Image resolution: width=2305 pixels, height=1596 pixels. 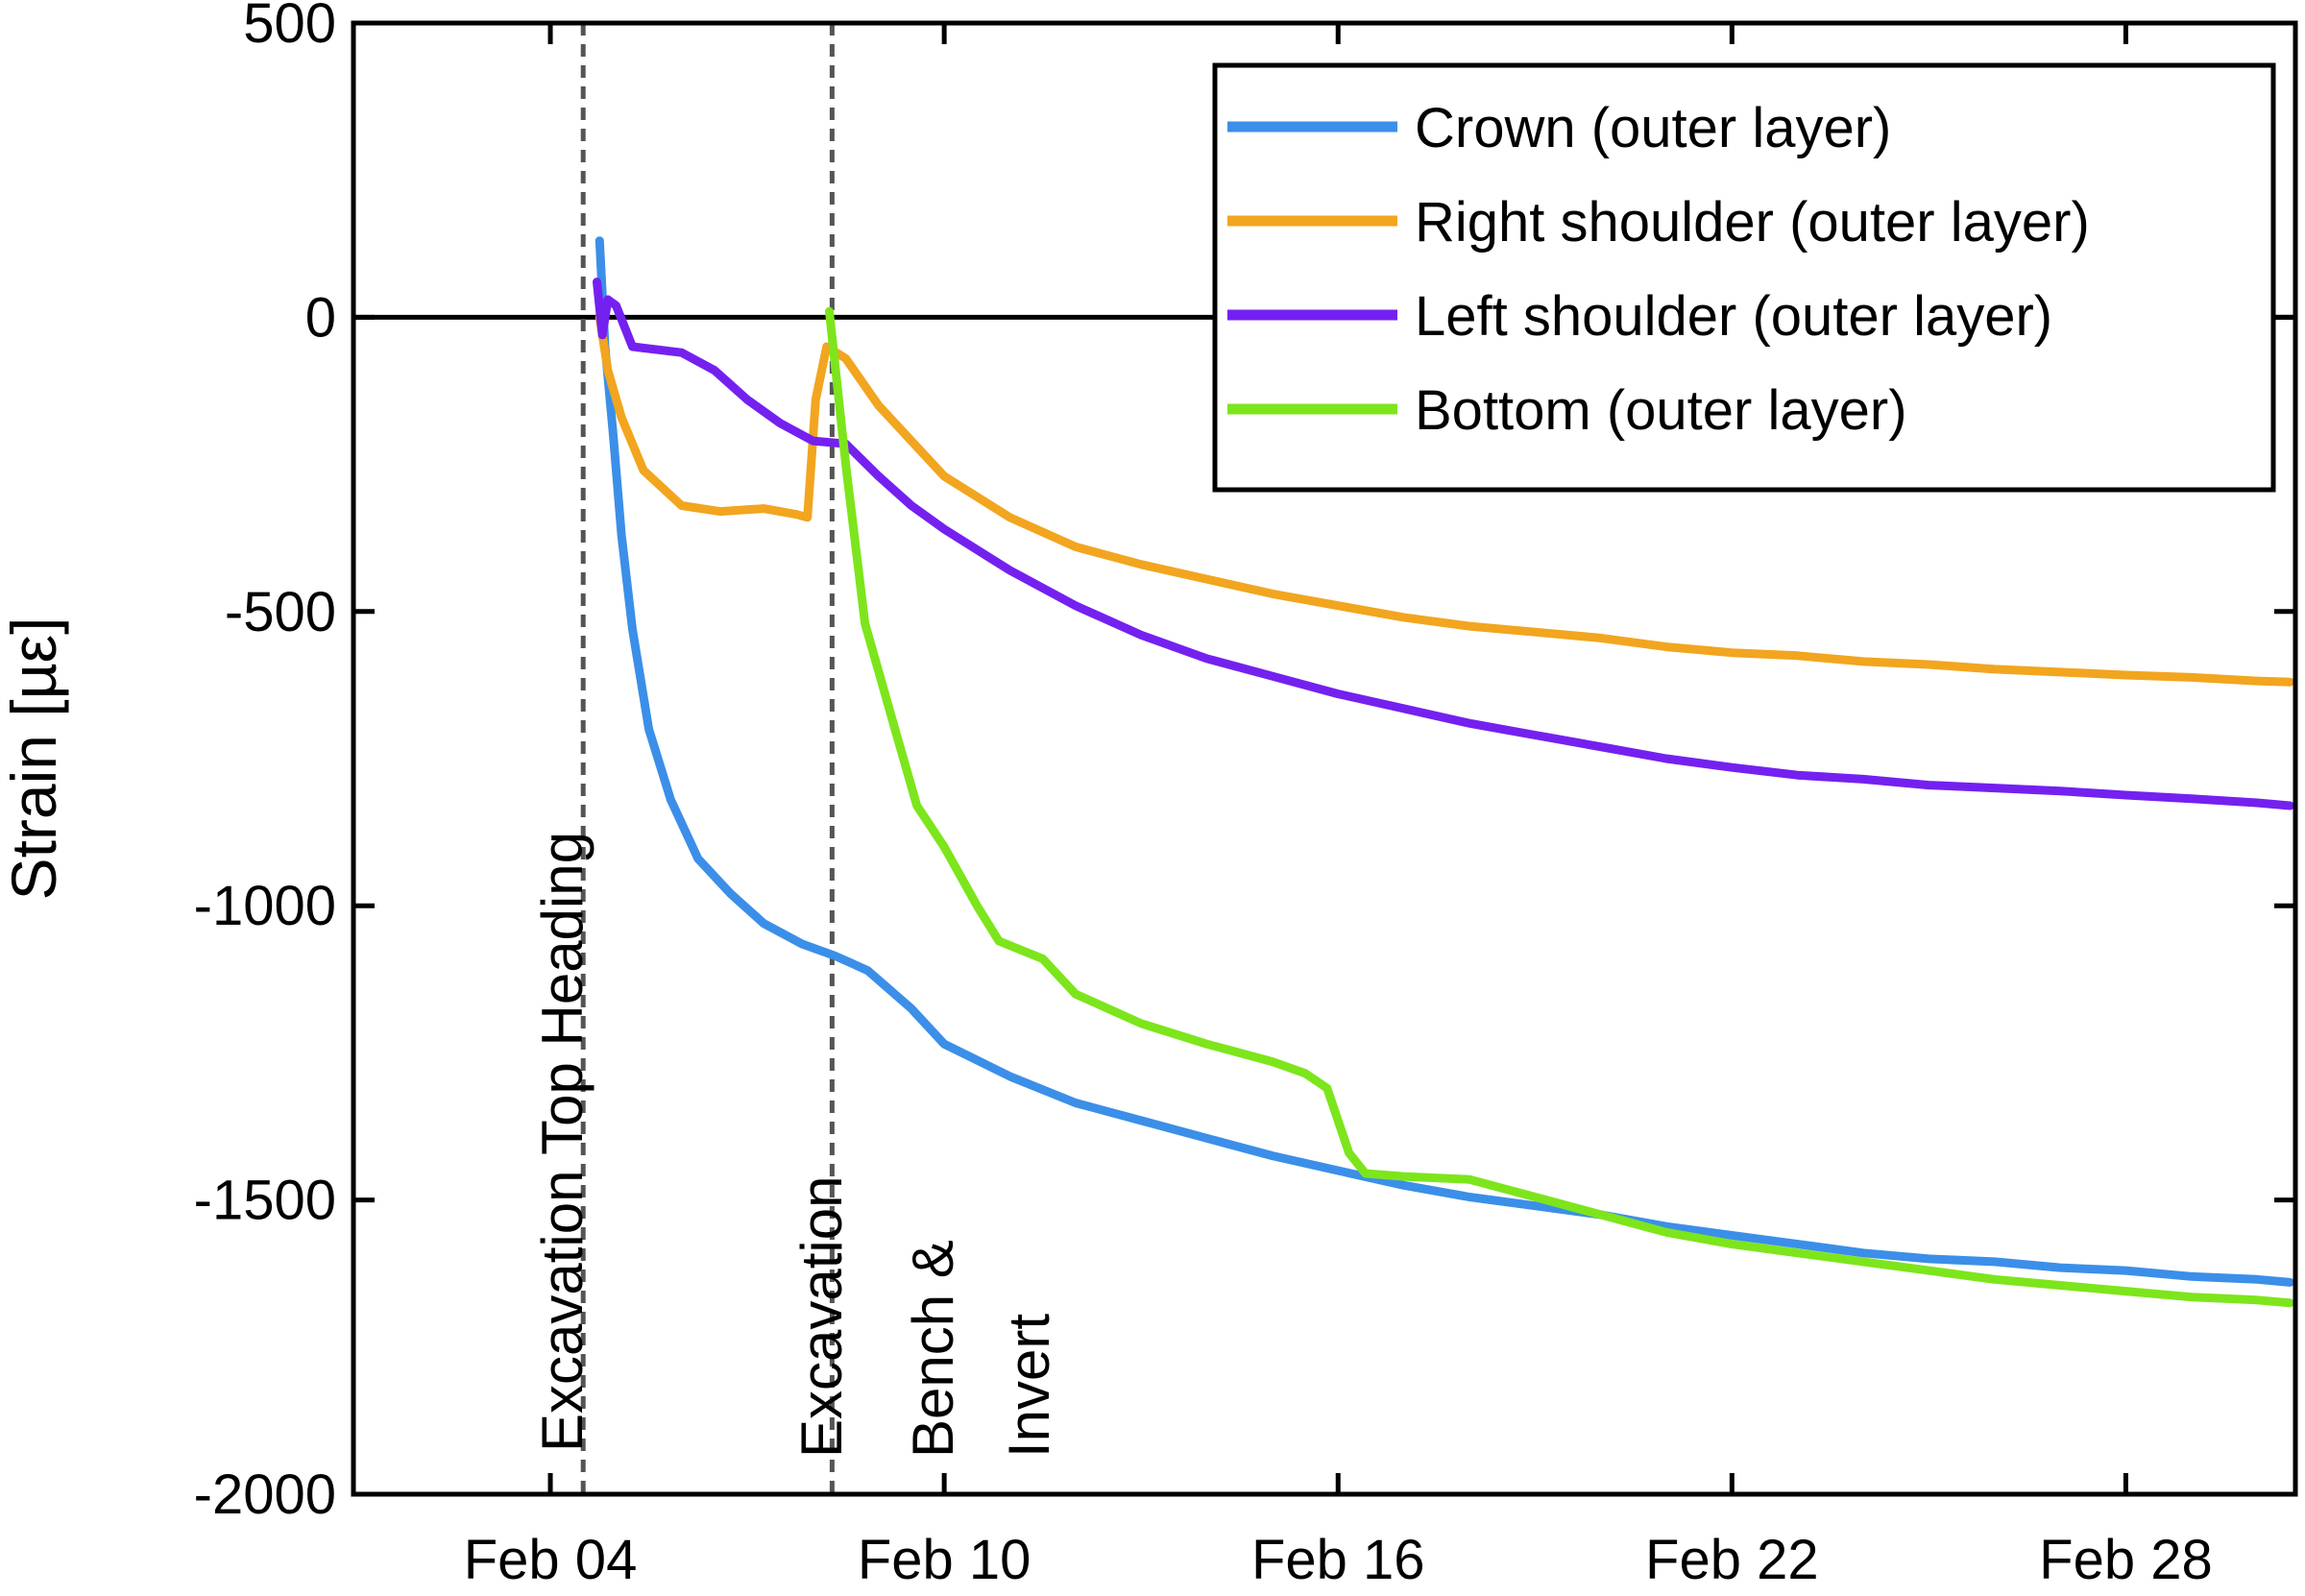 What do you see at coordinates (1752, 222) in the screenshot?
I see `legend-label-1: Right shoulder (outer layer)` at bounding box center [1752, 222].